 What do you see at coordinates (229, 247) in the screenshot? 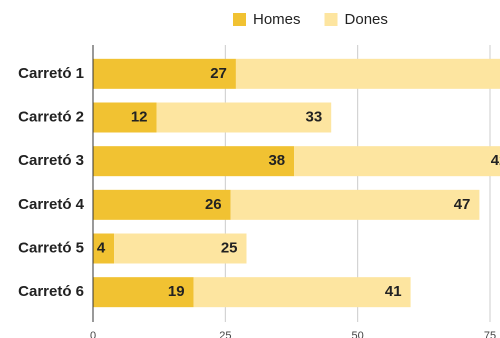
I see `value-label: 25` at bounding box center [229, 247].